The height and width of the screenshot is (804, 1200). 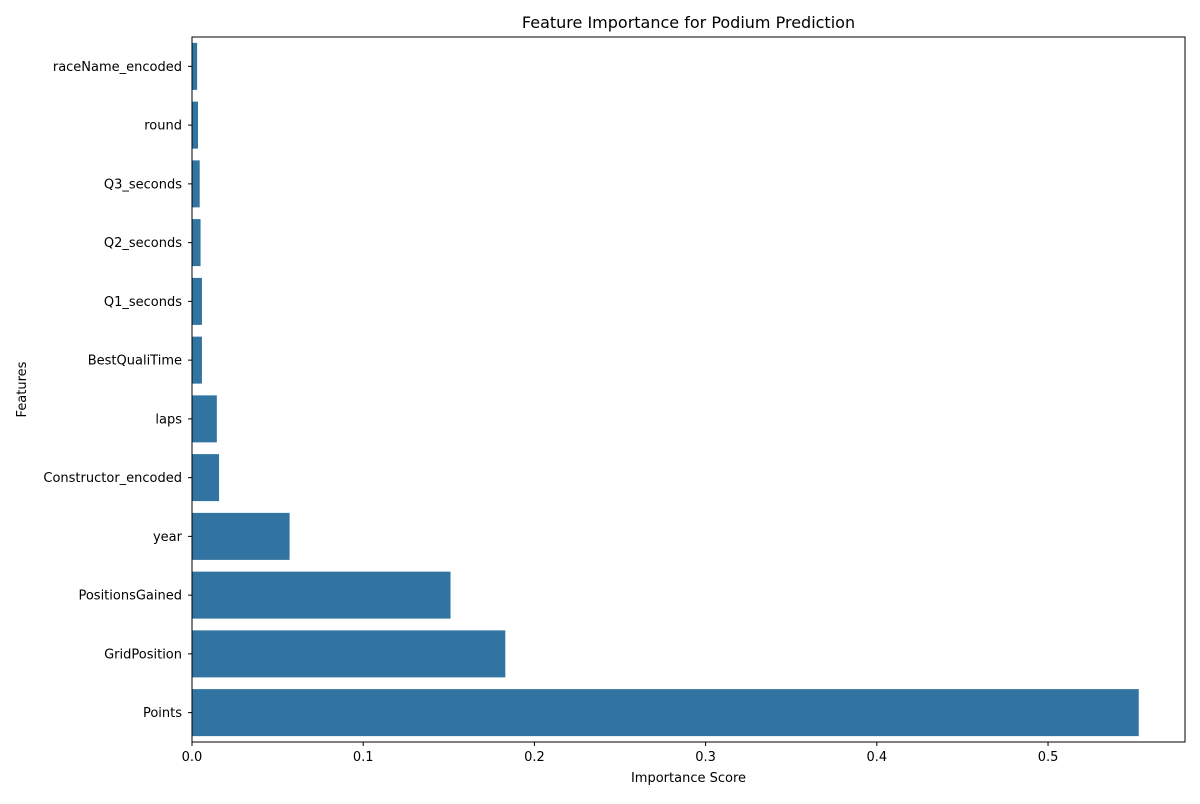 I want to click on y-tick-label: round, so click(x=163, y=126).